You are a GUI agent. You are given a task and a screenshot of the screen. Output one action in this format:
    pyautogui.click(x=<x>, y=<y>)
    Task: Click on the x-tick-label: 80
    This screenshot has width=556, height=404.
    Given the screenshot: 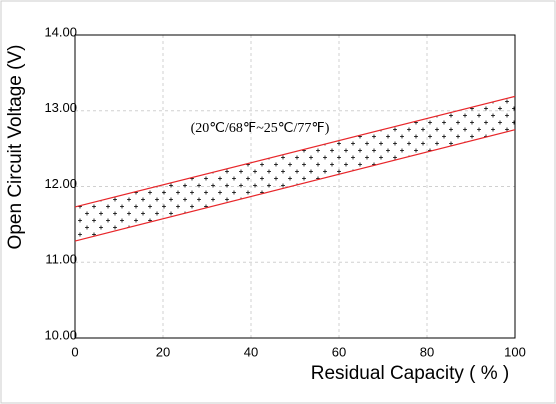 What is the action you would take?
    pyautogui.click(x=427, y=351)
    